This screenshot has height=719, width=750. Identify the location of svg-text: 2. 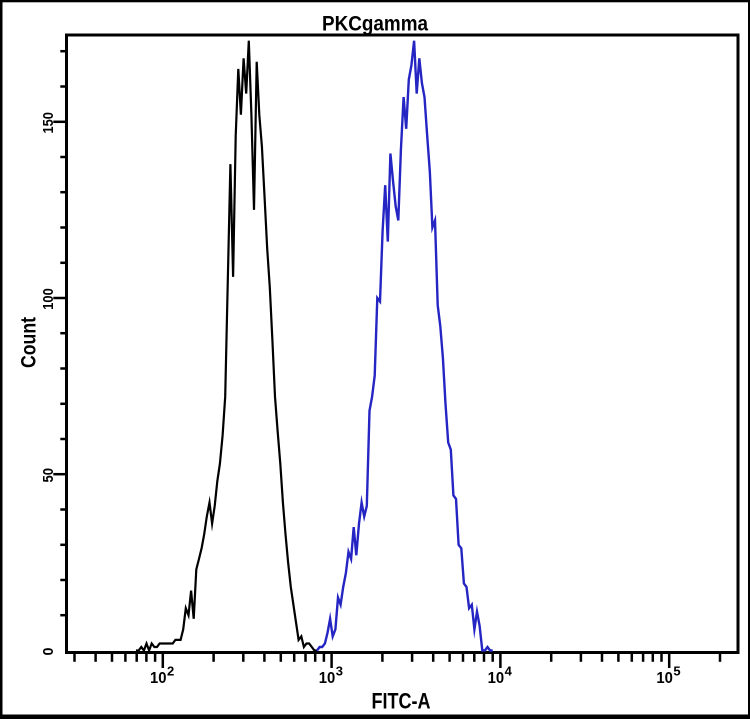
(170, 670).